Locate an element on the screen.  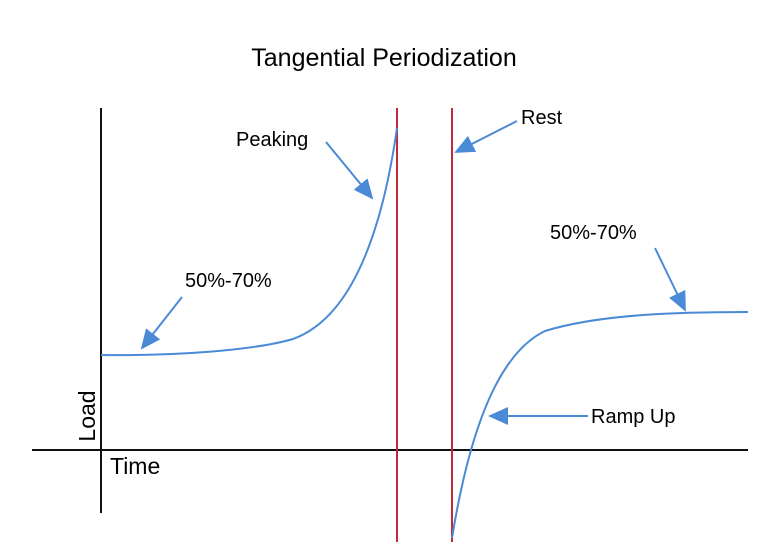
peaking-label: Peaking is located at coordinates (272, 140).